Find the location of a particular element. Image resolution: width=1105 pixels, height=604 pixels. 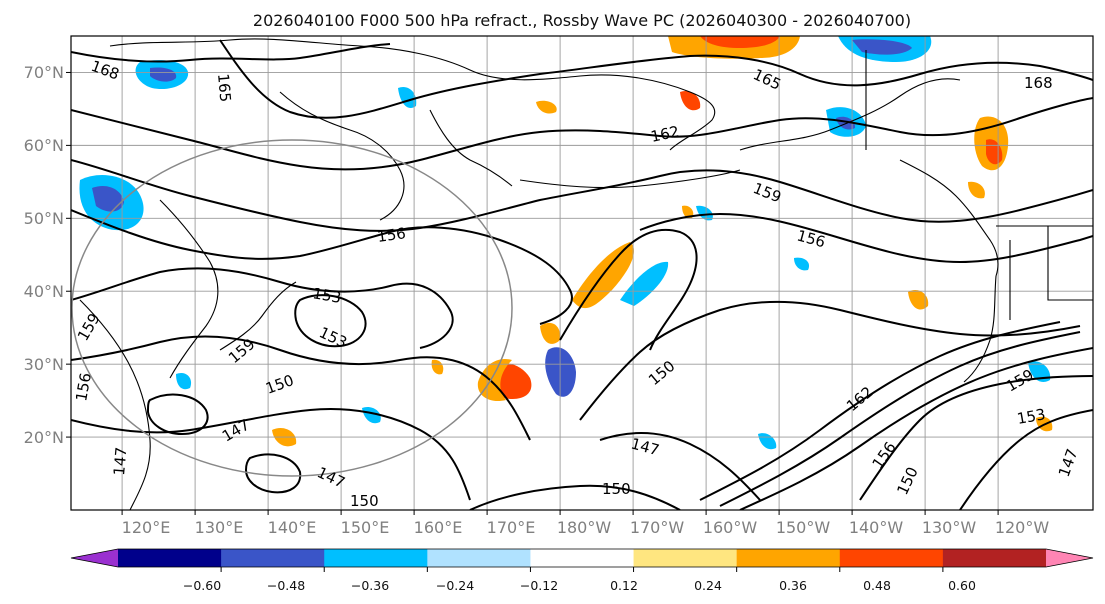

contour-153-b is located at coordinates (628, 289).